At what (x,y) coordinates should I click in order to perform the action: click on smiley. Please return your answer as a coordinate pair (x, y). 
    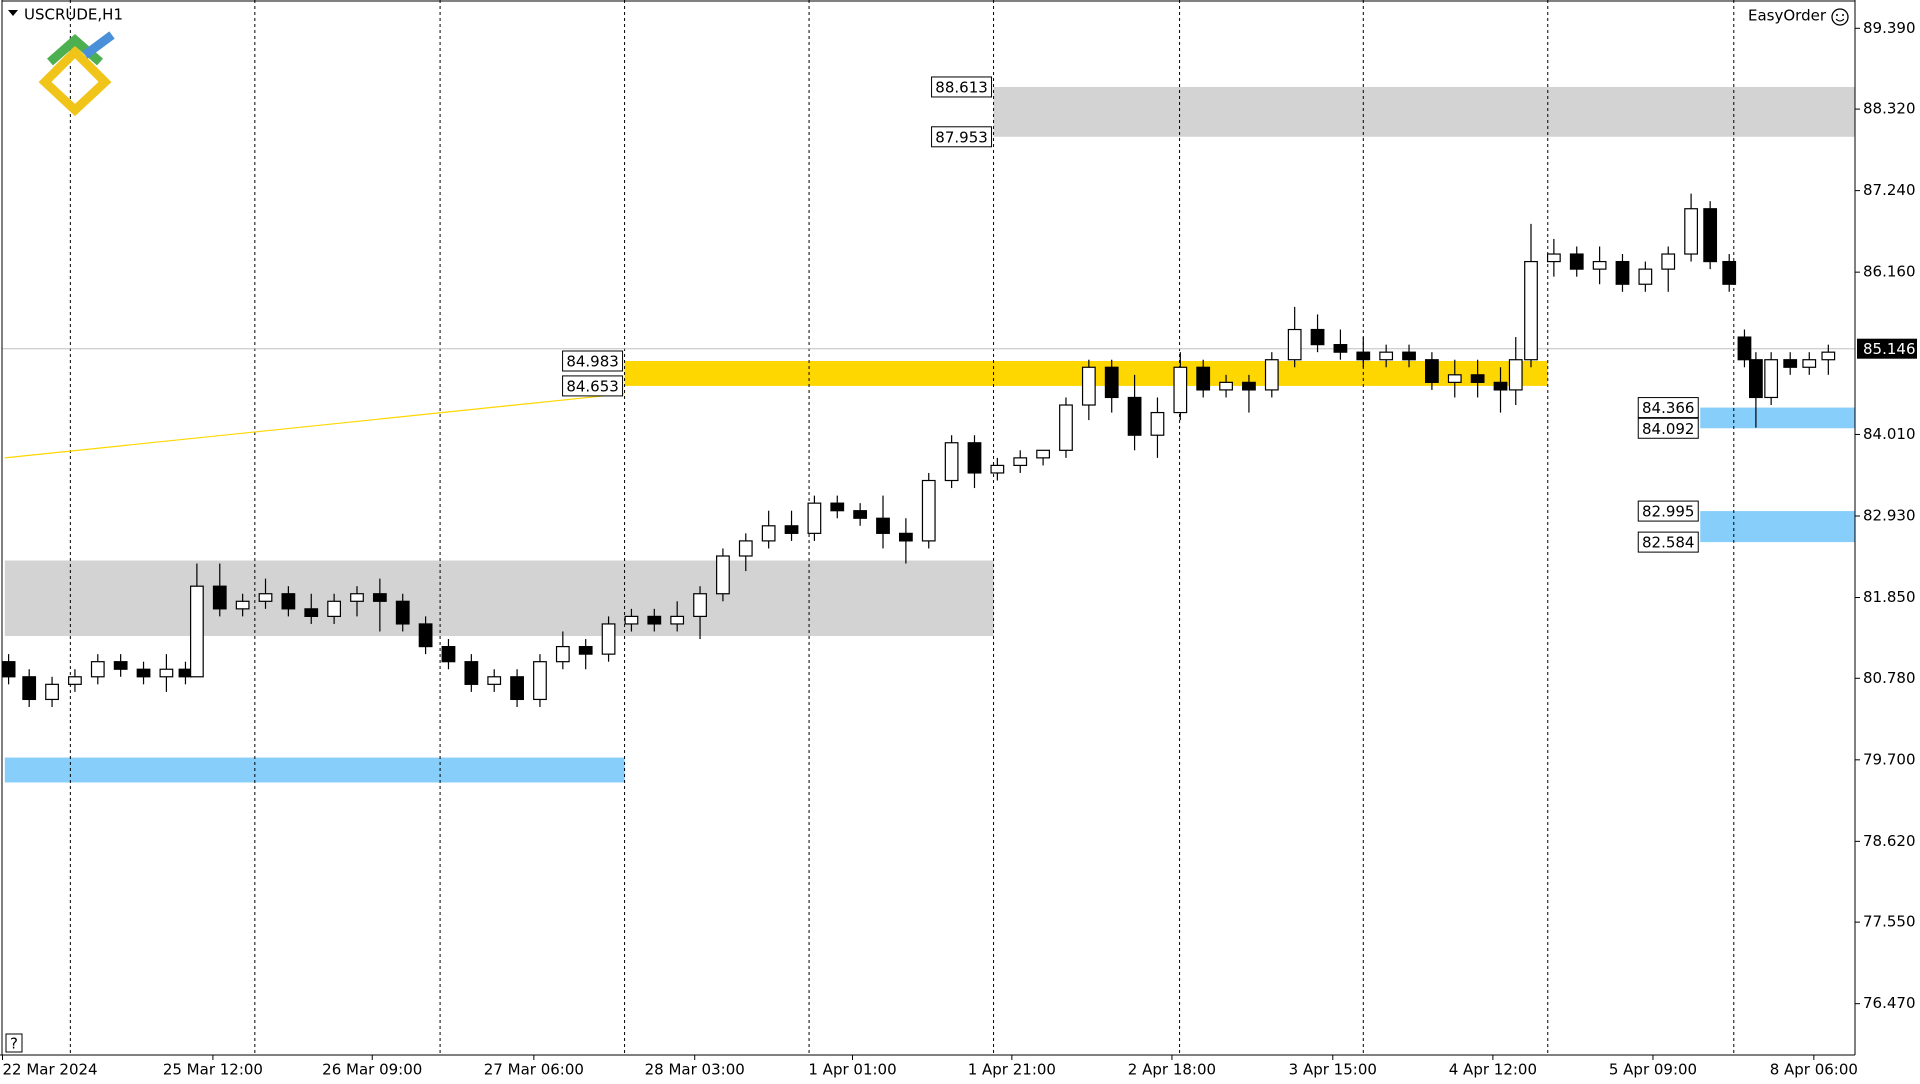
    Looking at the image, I should click on (1840, 17).